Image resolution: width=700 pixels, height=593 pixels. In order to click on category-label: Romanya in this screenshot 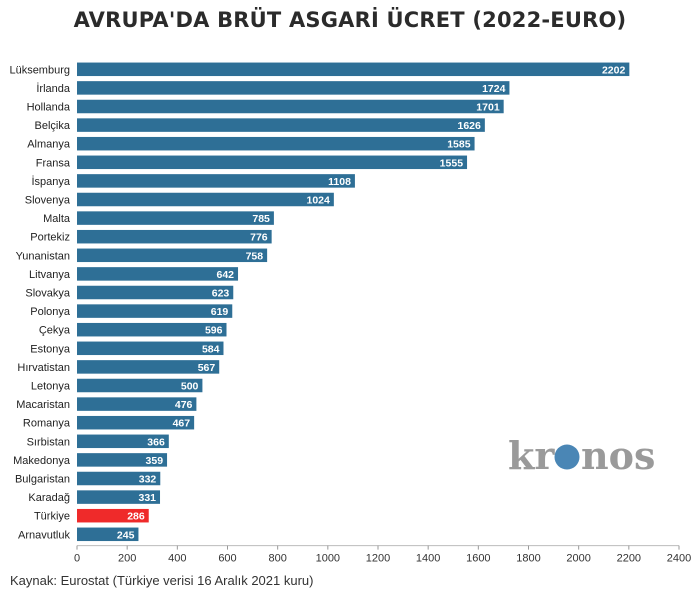, I will do `click(47, 424)`.